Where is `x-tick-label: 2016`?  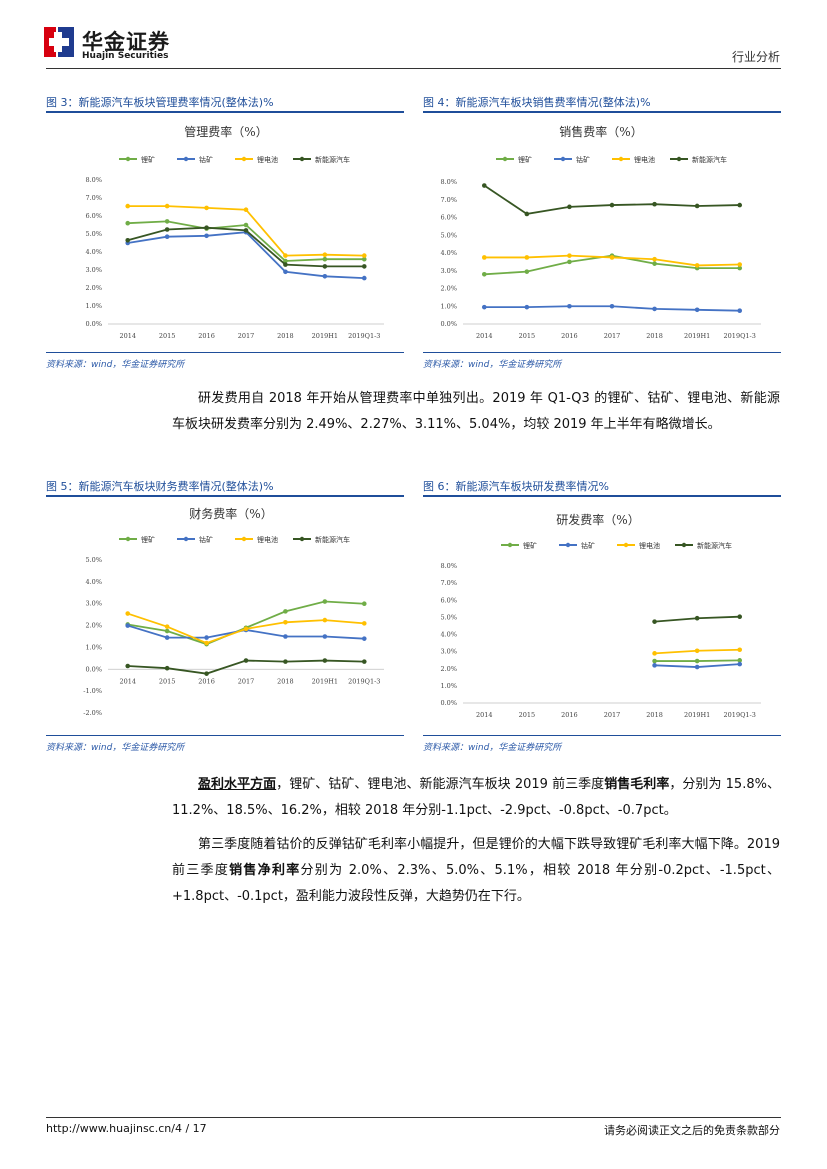
x-tick-label: 2016 is located at coordinates (569, 715).